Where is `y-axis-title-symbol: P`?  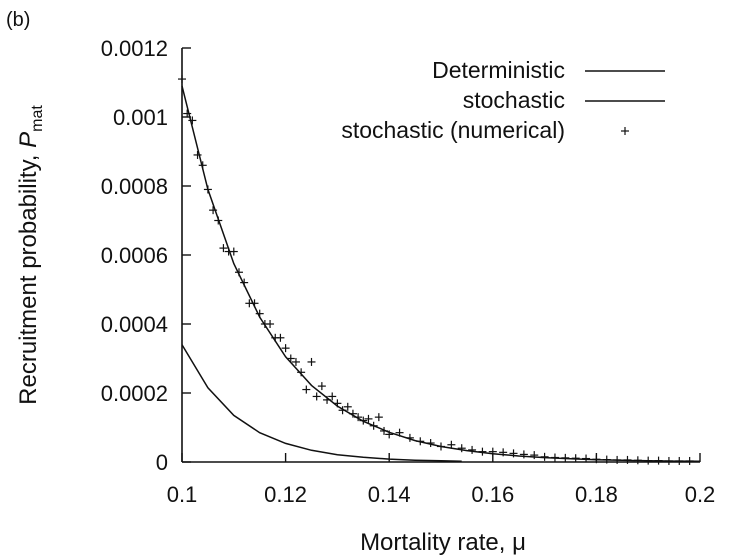
y-axis-title-symbol: P is located at coordinates (28, 140).